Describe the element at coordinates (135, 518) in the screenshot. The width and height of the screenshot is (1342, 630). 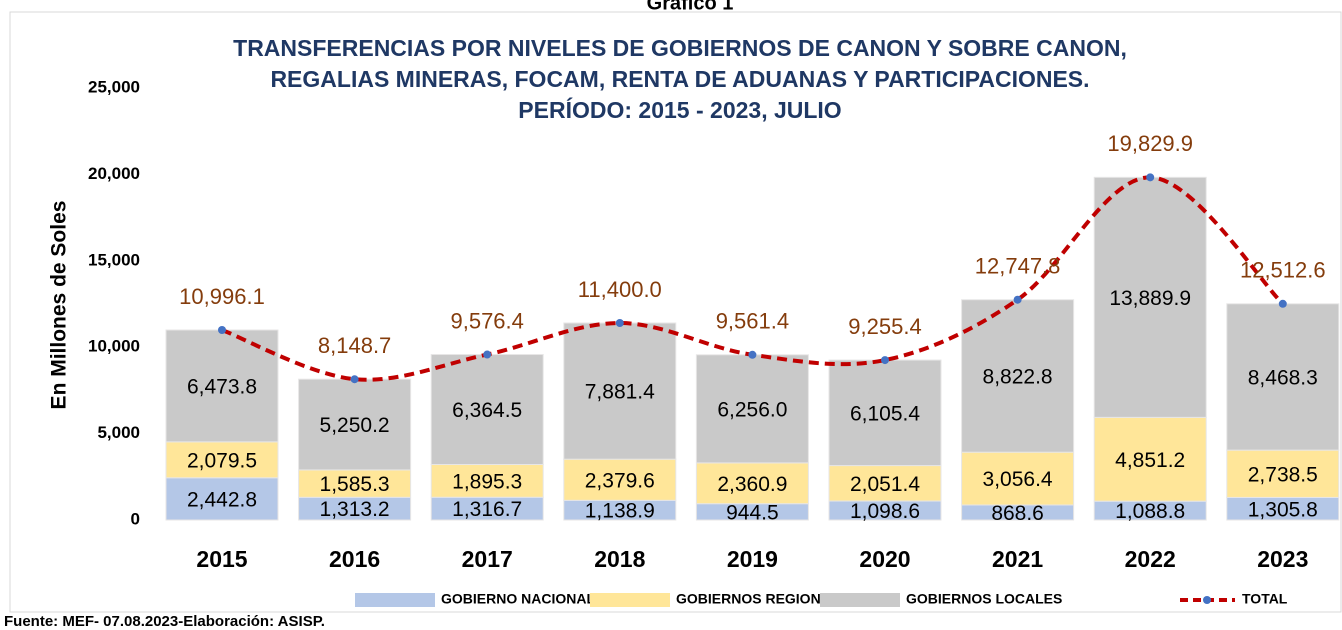
I see `y-tick-label: 0` at that location.